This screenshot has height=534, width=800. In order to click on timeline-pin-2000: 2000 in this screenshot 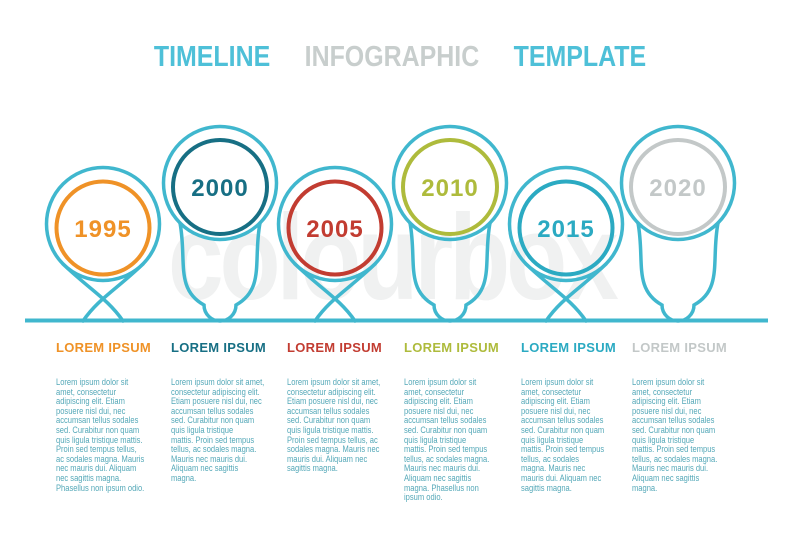, I will do `click(220, 223)`.